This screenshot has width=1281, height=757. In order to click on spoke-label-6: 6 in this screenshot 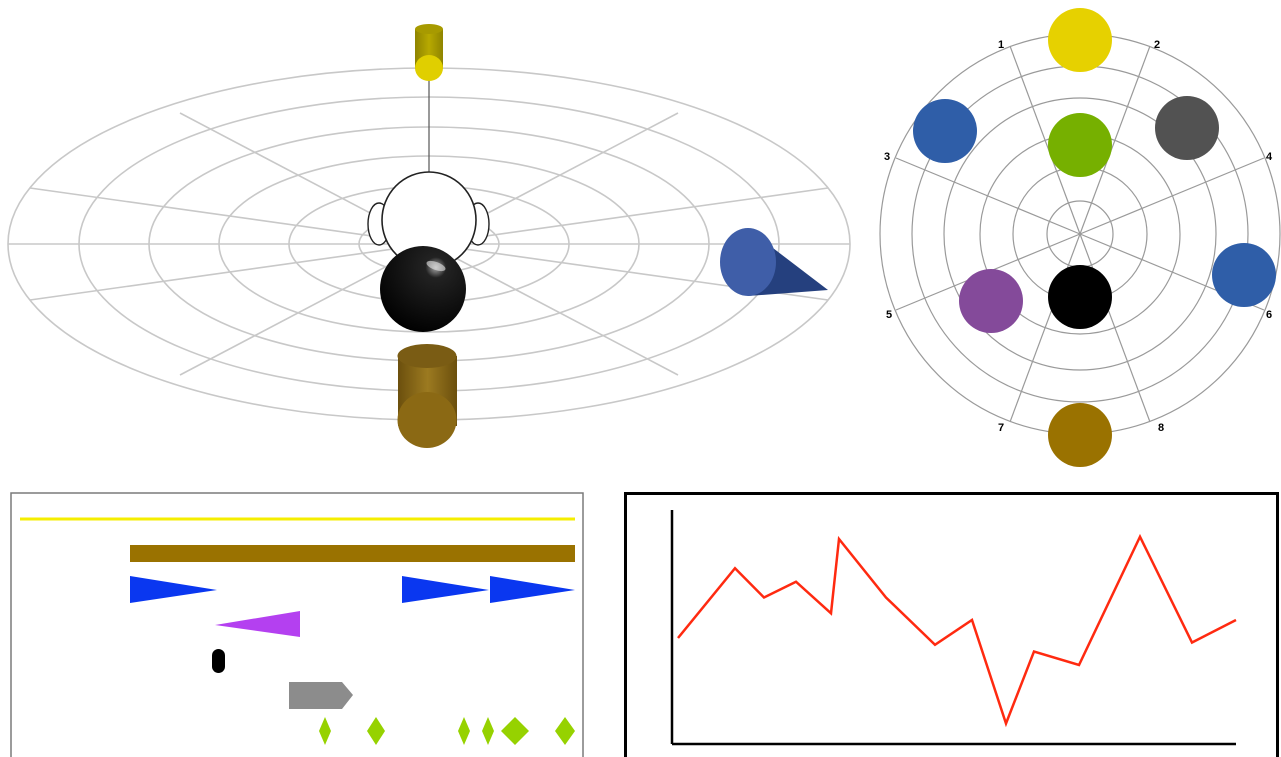, I will do `click(1269, 315)`.